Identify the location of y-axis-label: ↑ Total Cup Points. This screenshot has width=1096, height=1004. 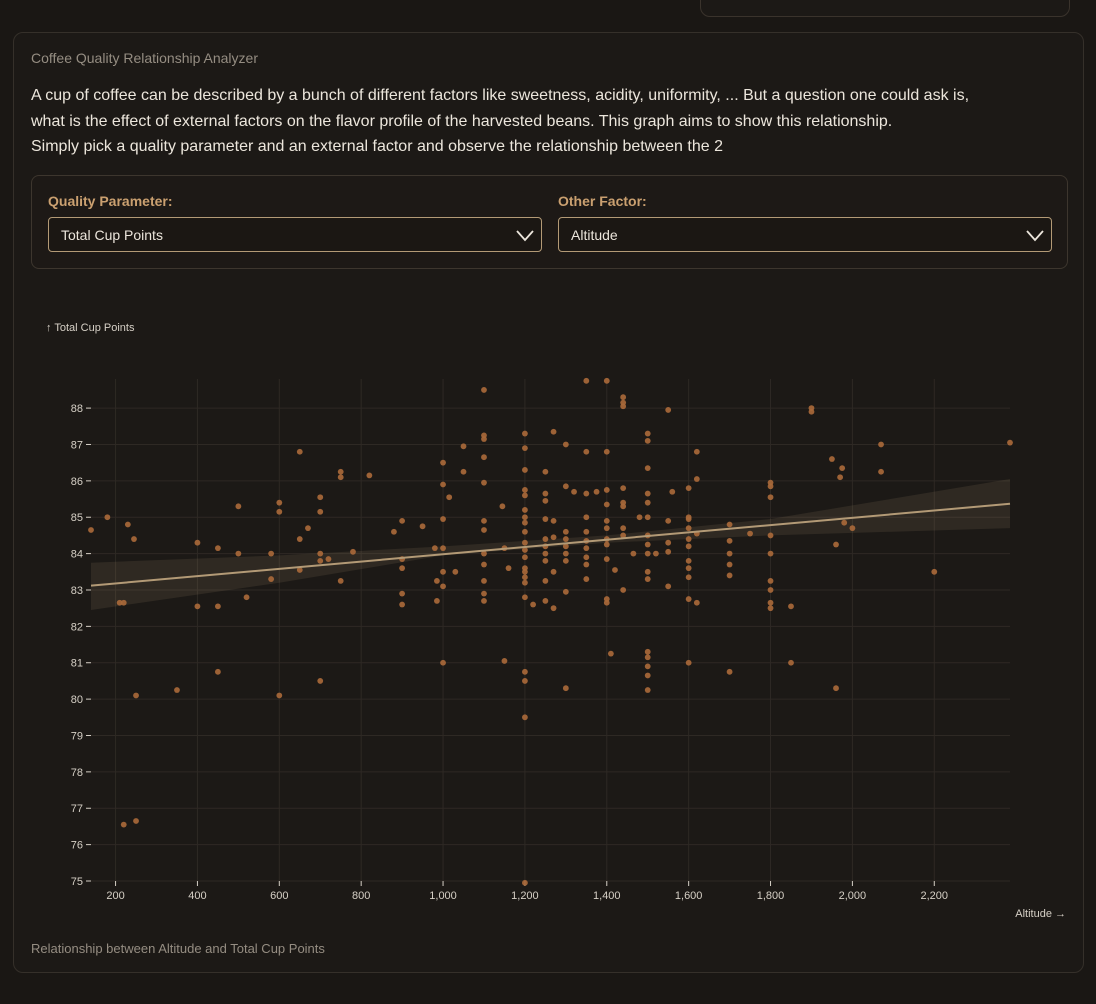
(90, 328).